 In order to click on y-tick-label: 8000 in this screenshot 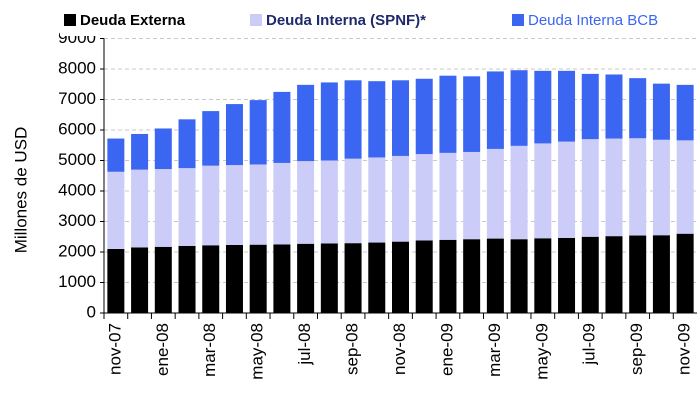, I will do `click(77, 67)`.